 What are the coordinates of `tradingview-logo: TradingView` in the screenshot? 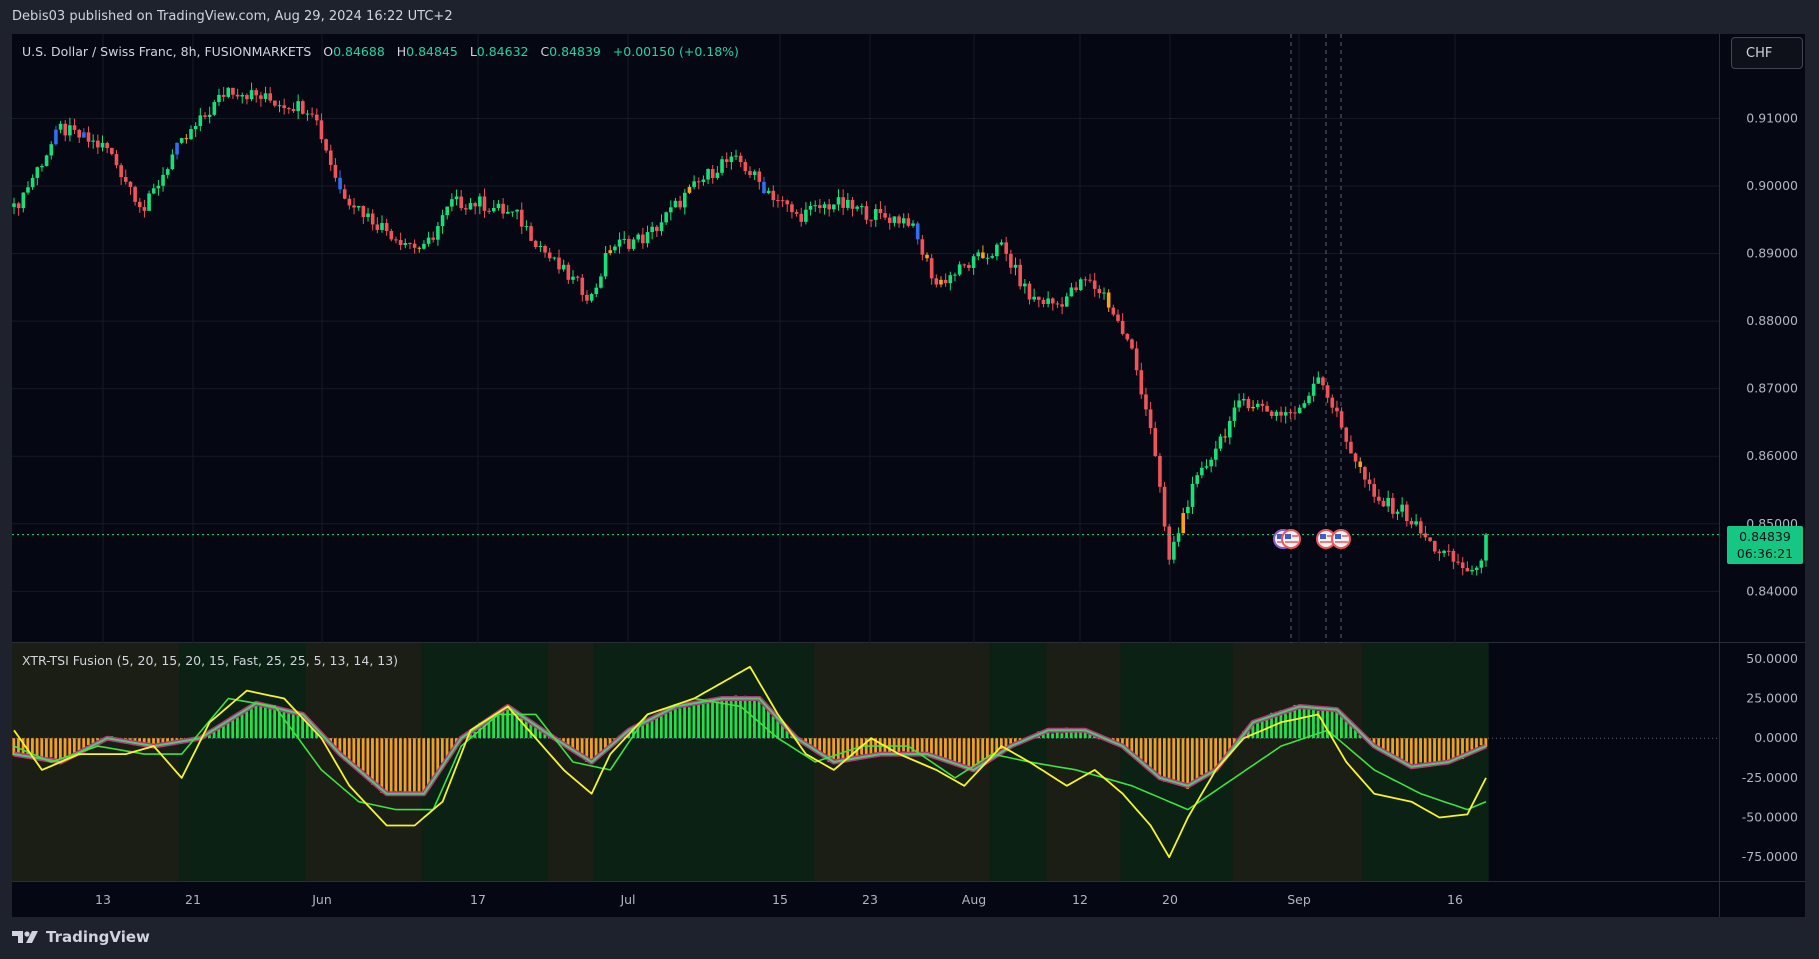 It's located at (81, 937).